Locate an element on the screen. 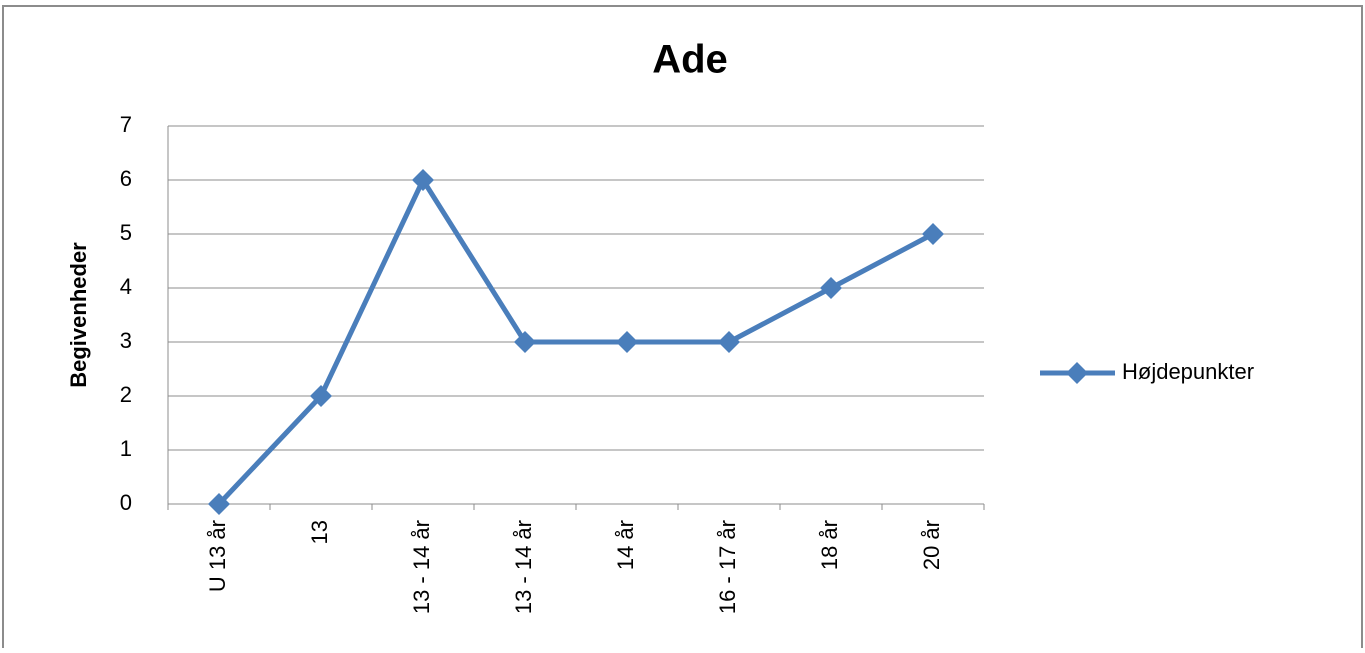 This screenshot has height=653, width=1365. y-tick-label: 2 is located at coordinates (126, 394).